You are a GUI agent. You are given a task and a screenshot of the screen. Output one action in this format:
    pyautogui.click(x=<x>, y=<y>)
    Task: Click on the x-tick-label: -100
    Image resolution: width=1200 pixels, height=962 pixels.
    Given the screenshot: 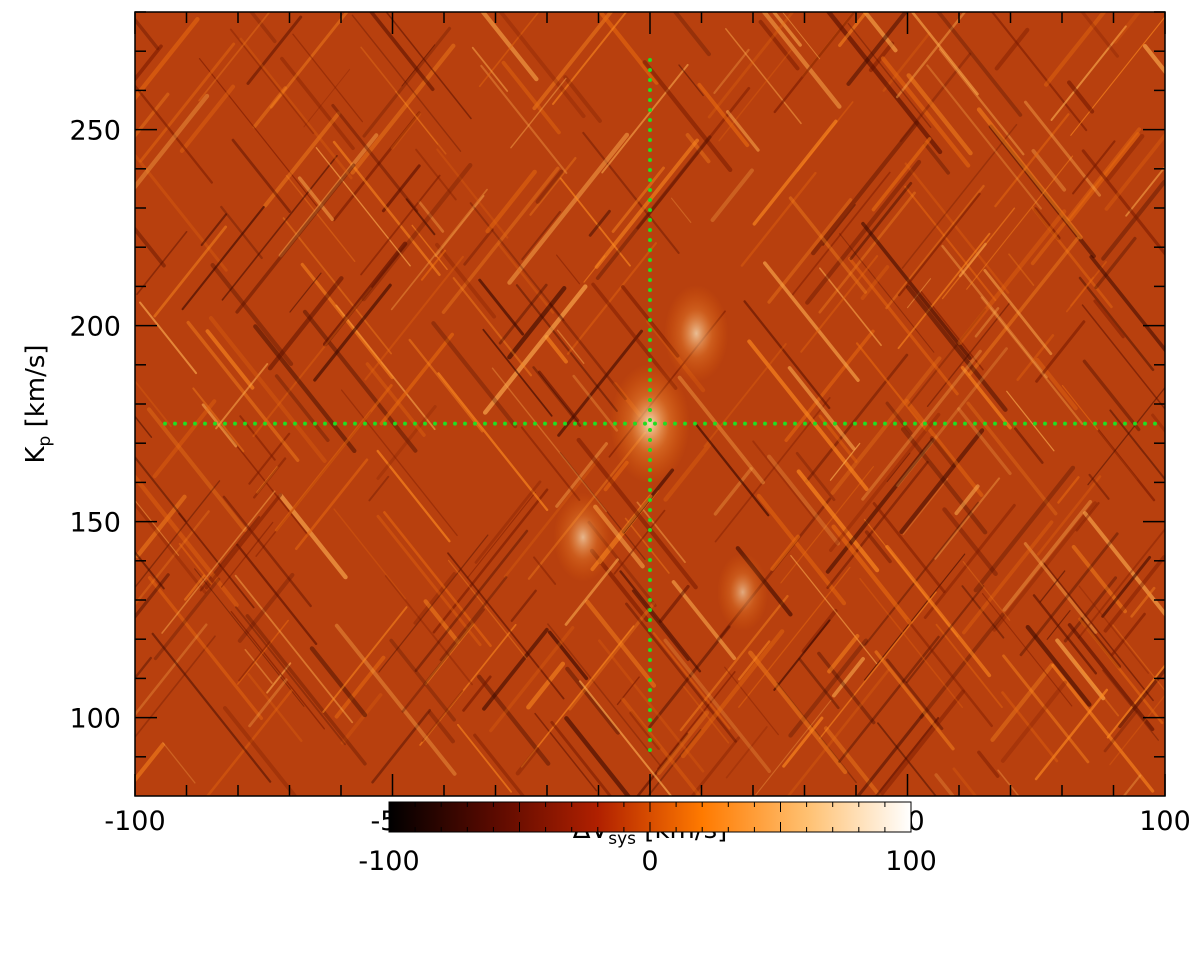 What is the action you would take?
    pyautogui.click(x=134, y=821)
    